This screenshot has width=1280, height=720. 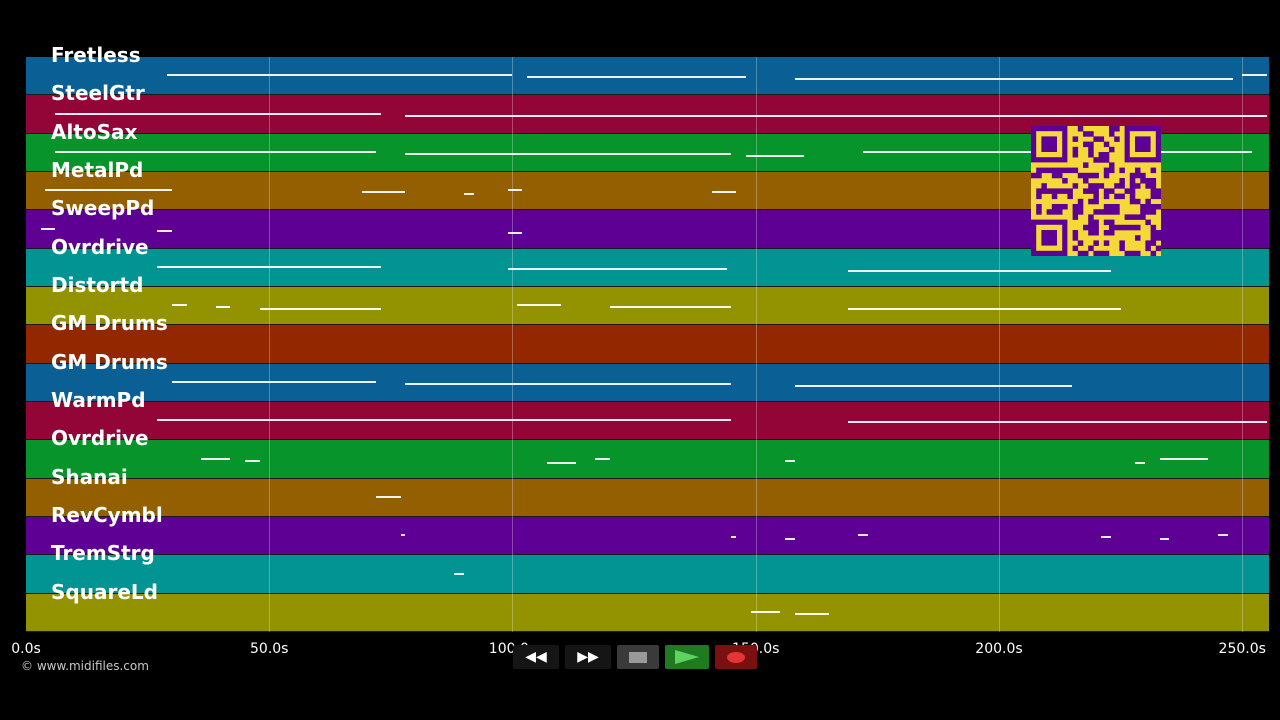 I want to click on time-tick-label: 50.0s, so click(x=269, y=649).